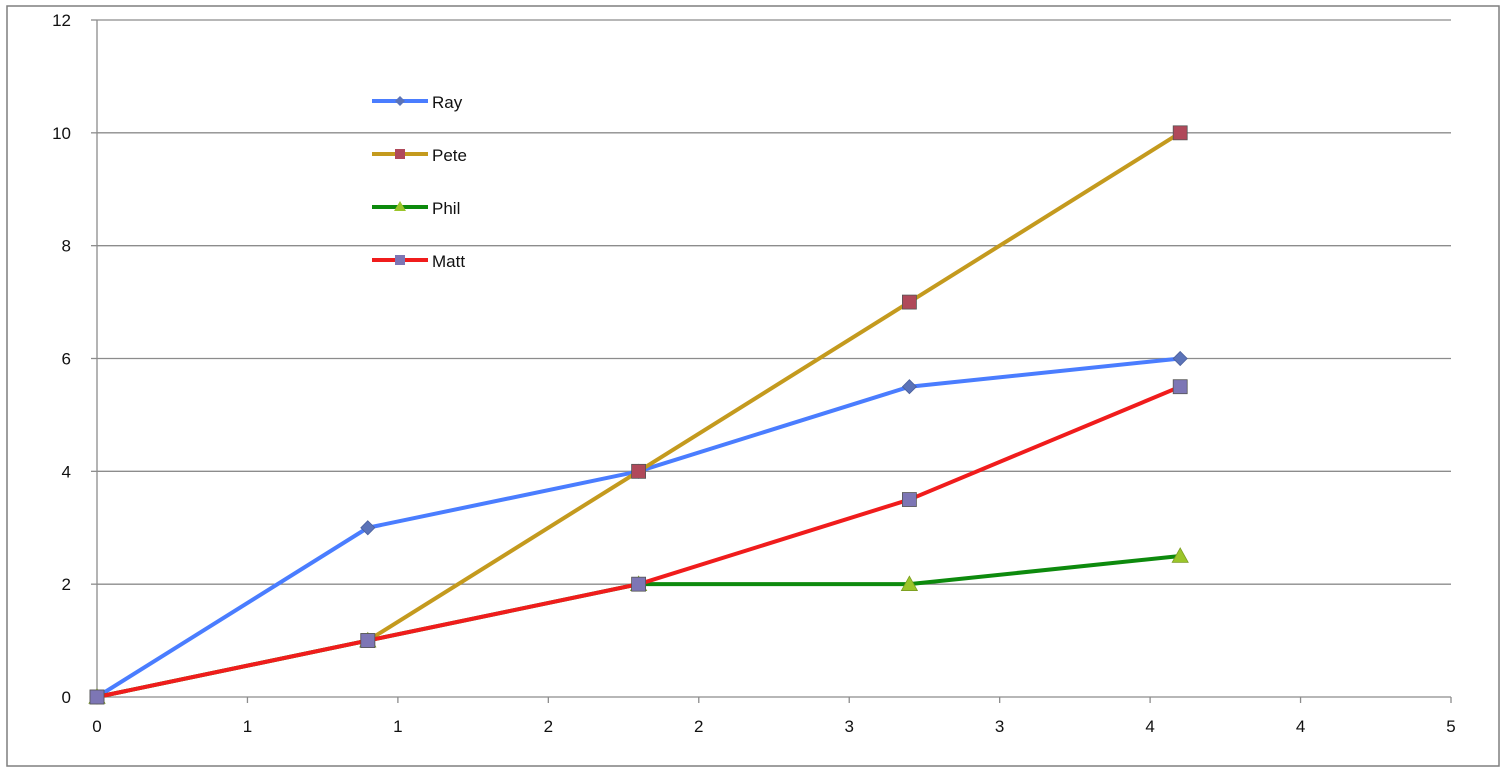 The width and height of the screenshot is (1504, 768). What do you see at coordinates (61, 20) in the screenshot?
I see `y-tick-label: 12` at bounding box center [61, 20].